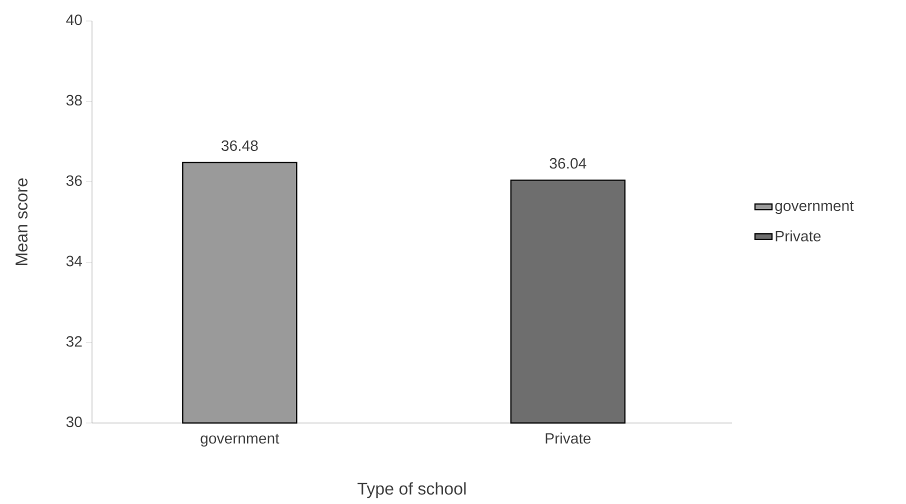 The height and width of the screenshot is (504, 906). I want to click on y-tick-label: 30, so click(74, 422).